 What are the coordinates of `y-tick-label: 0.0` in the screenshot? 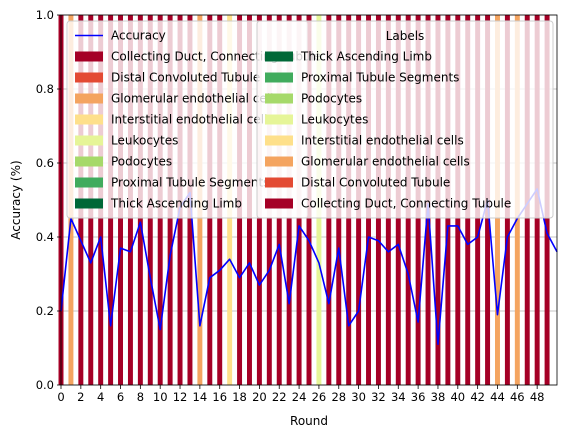 It's located at (45, 385).